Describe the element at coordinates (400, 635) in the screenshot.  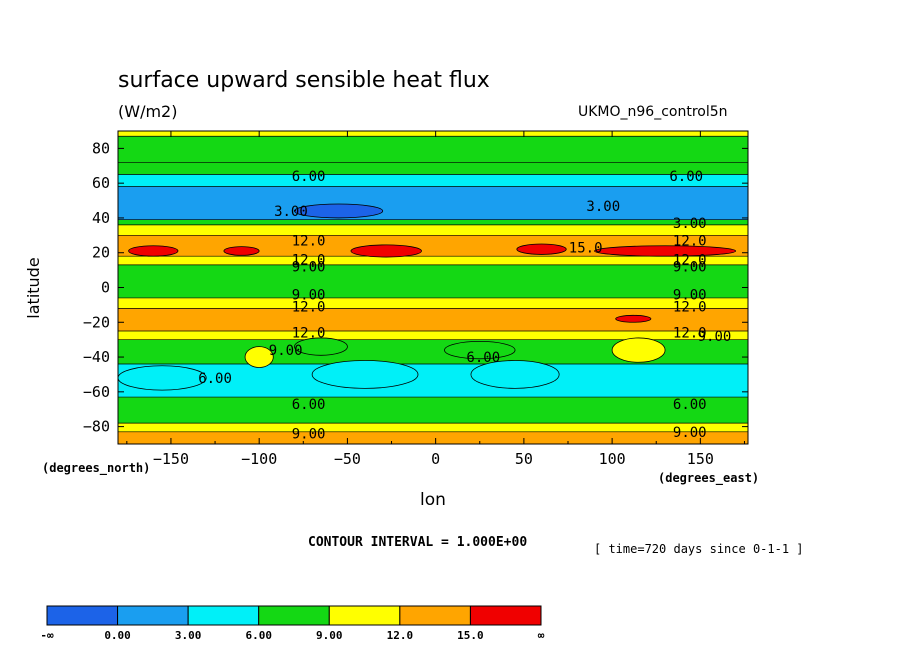
I see `colorbar-label: 12.0` at that location.